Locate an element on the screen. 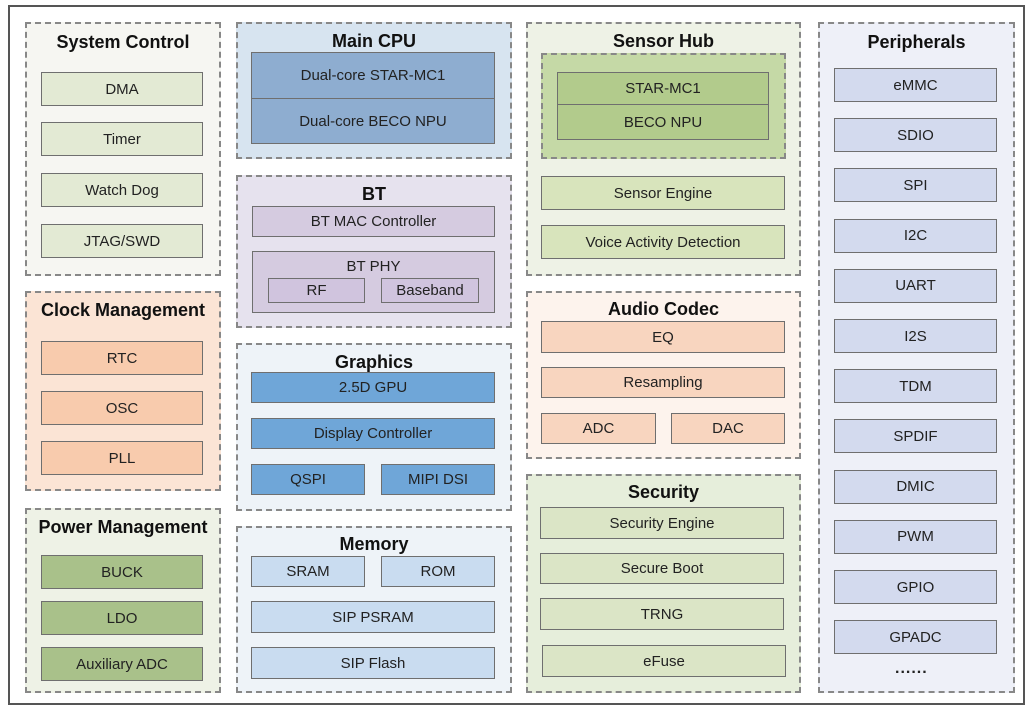  block-sensor-star-mc1: STAR-MC1 is located at coordinates (663, 88).